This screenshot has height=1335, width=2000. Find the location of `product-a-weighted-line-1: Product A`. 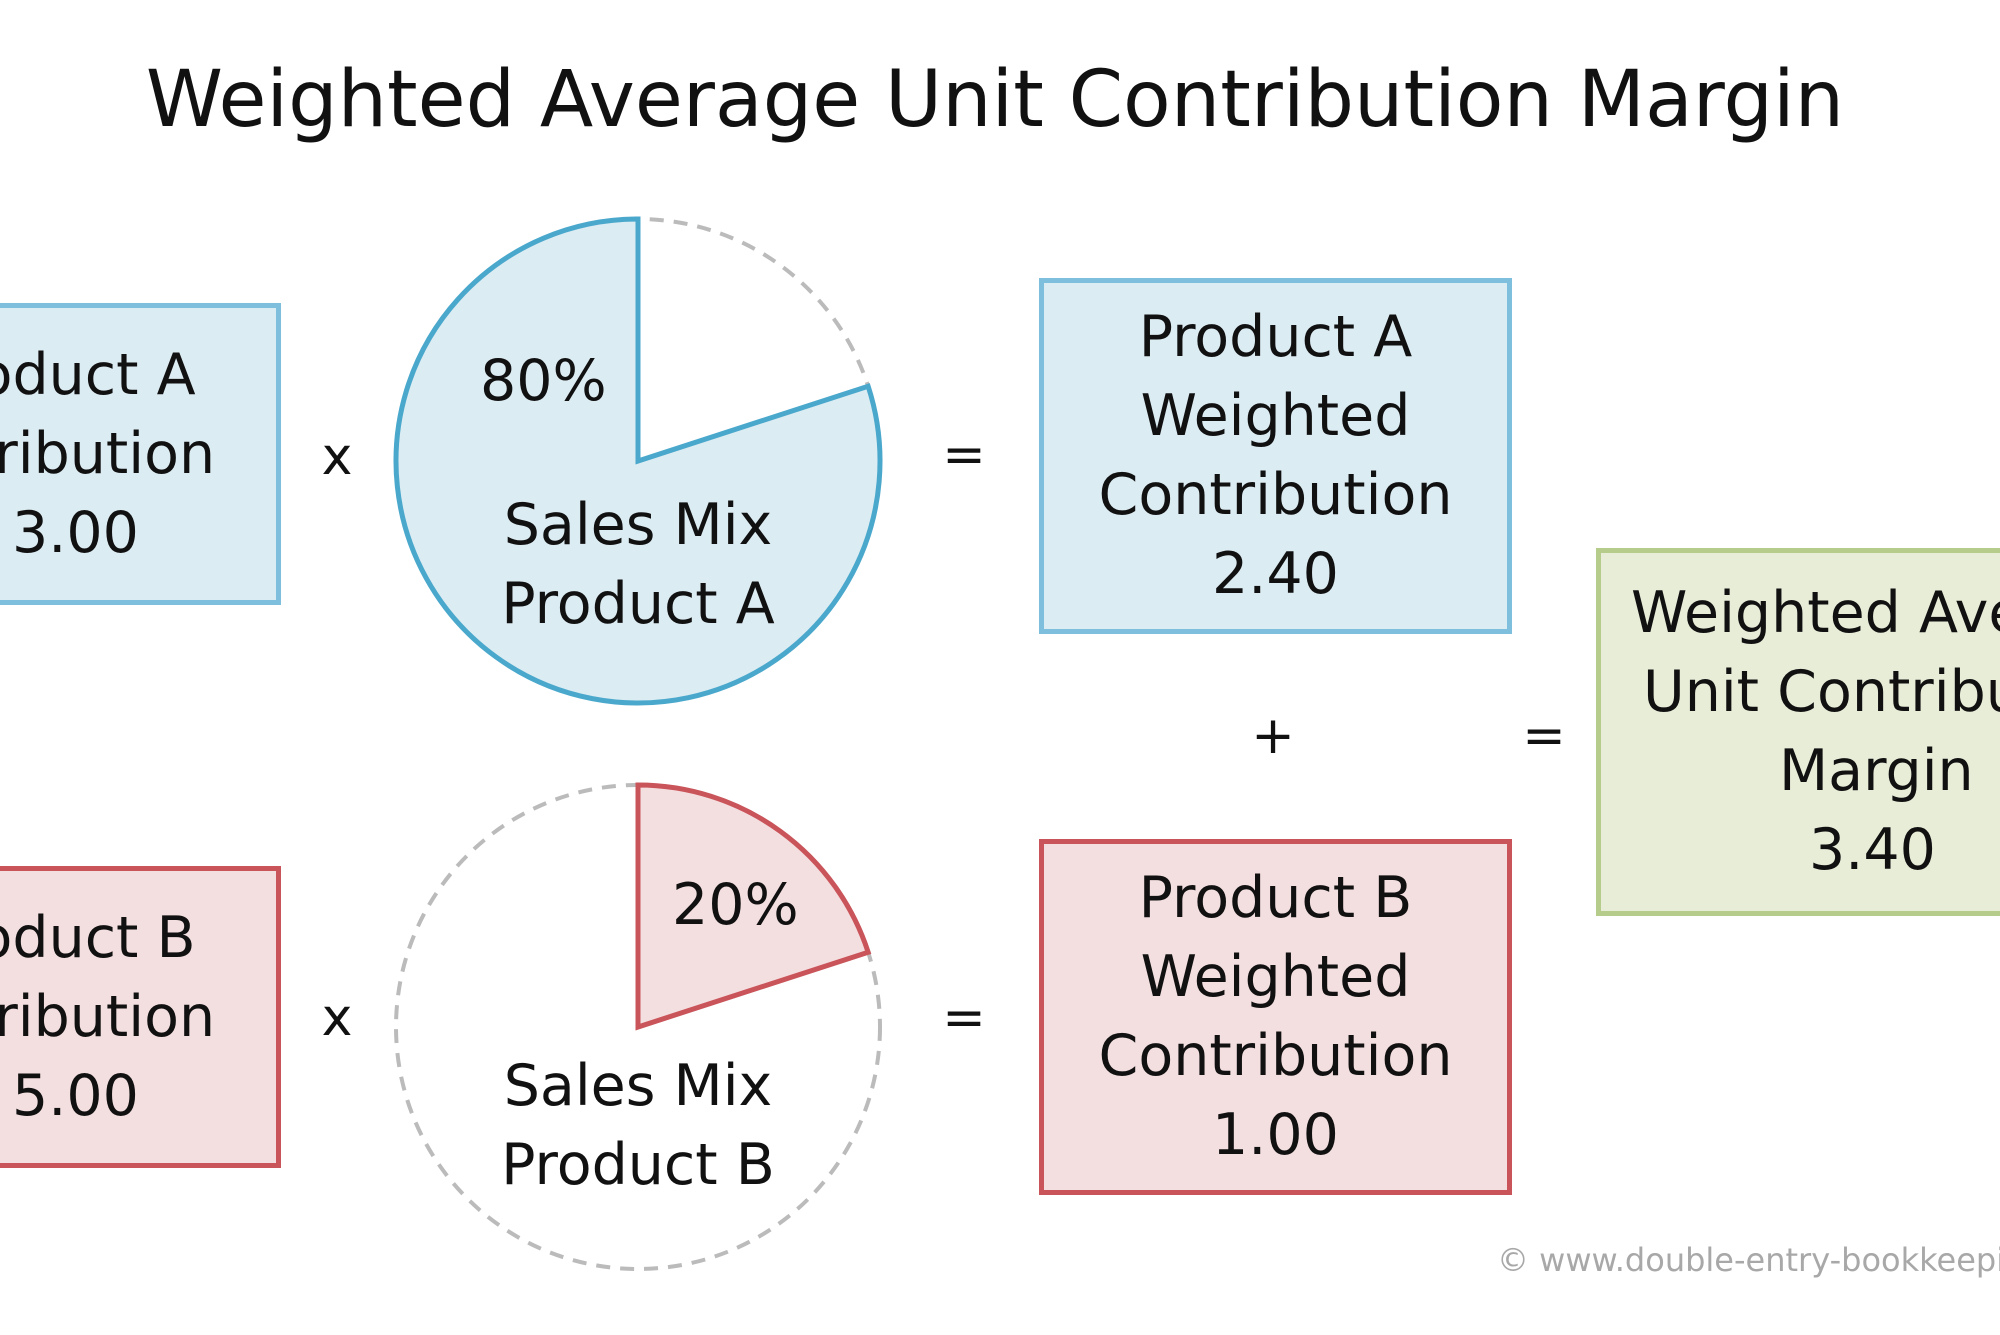

product-a-weighted-line-1: Product A is located at coordinates (1275, 337).